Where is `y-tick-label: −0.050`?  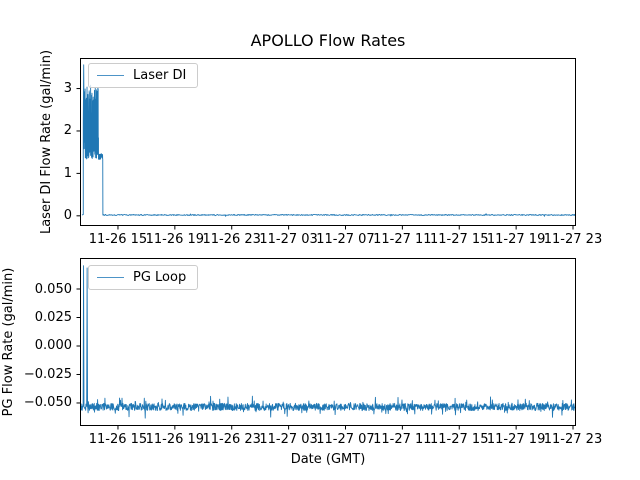 y-tick-label: −0.050 is located at coordinates (47, 403).